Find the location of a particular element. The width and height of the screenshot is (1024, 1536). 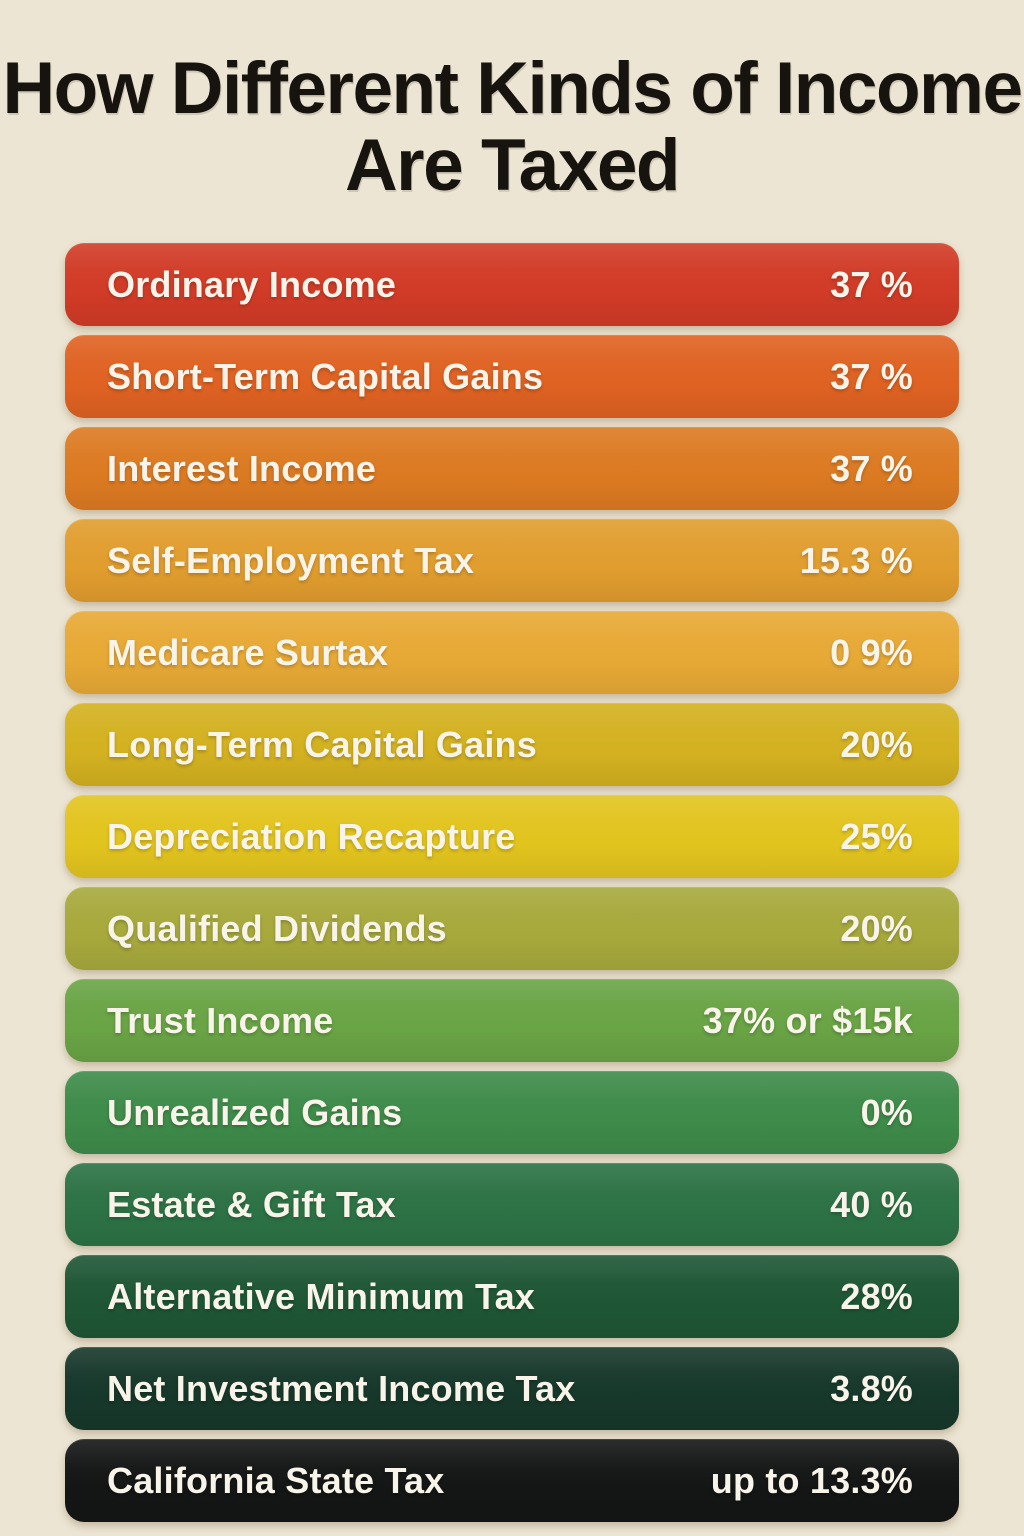

tax-row-label: Estate & Gift Tax is located at coordinates (251, 1204).